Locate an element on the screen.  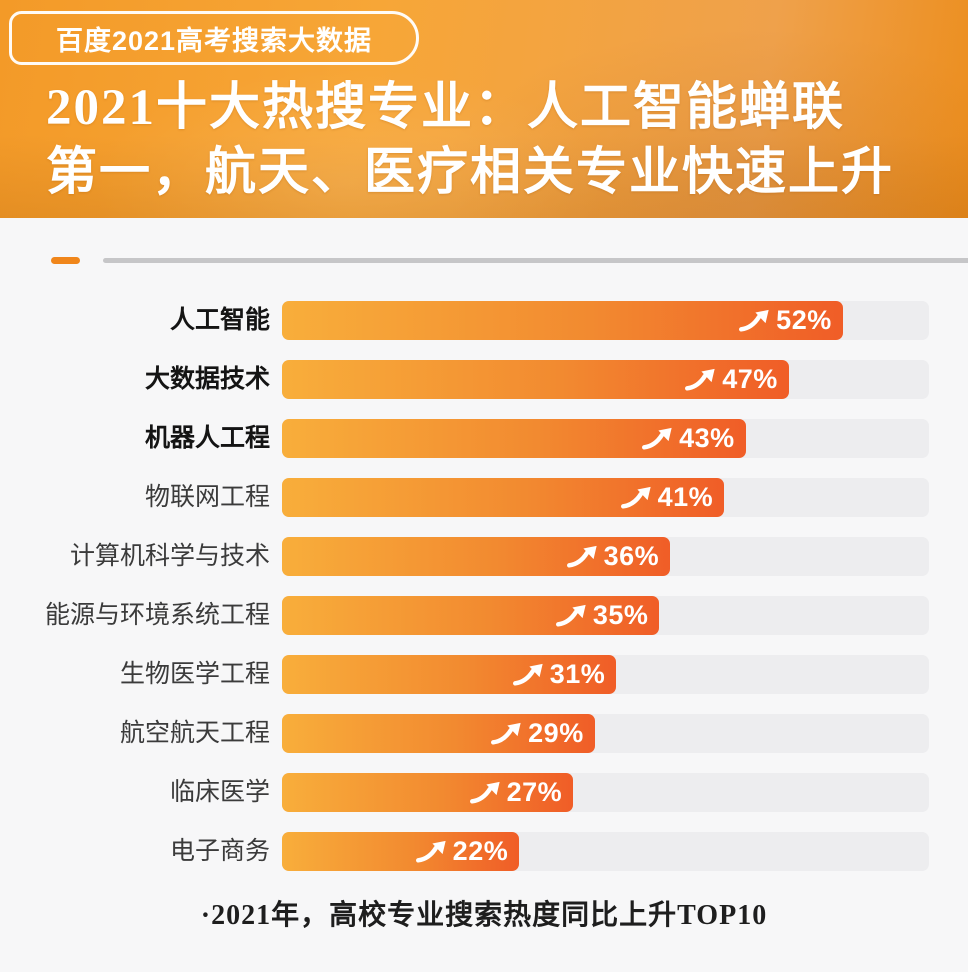
chart-row: 临床医学 27% is located at coordinates (484, 792).